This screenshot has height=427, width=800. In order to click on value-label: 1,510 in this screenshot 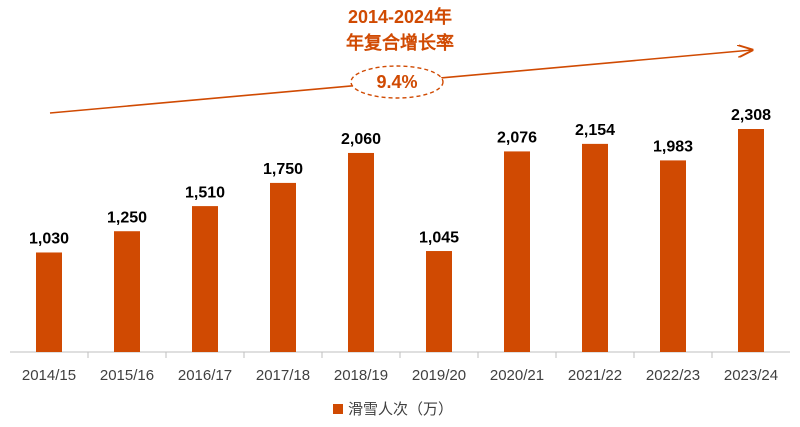, I will do `click(205, 192)`.